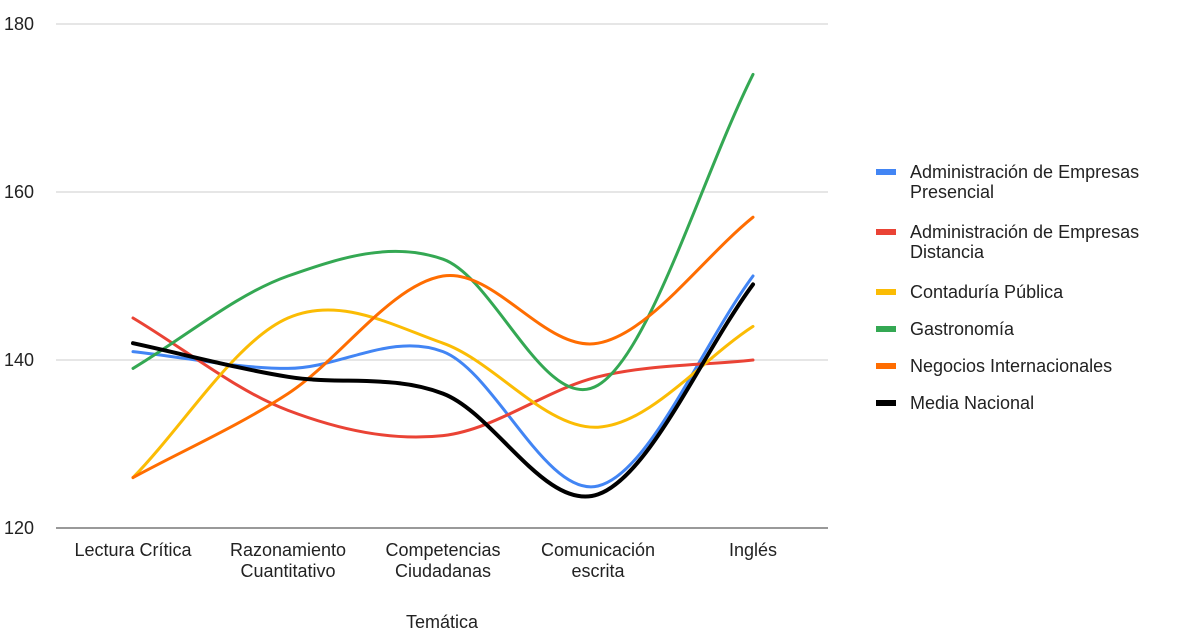  I want to click on y-axis-ticks: 120 140 160 180, so click(19, 276).